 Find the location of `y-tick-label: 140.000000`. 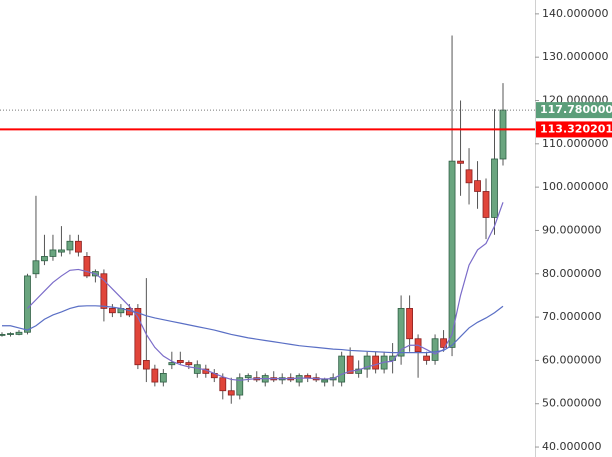

y-tick-label: 140.000000 is located at coordinates (575, 13).